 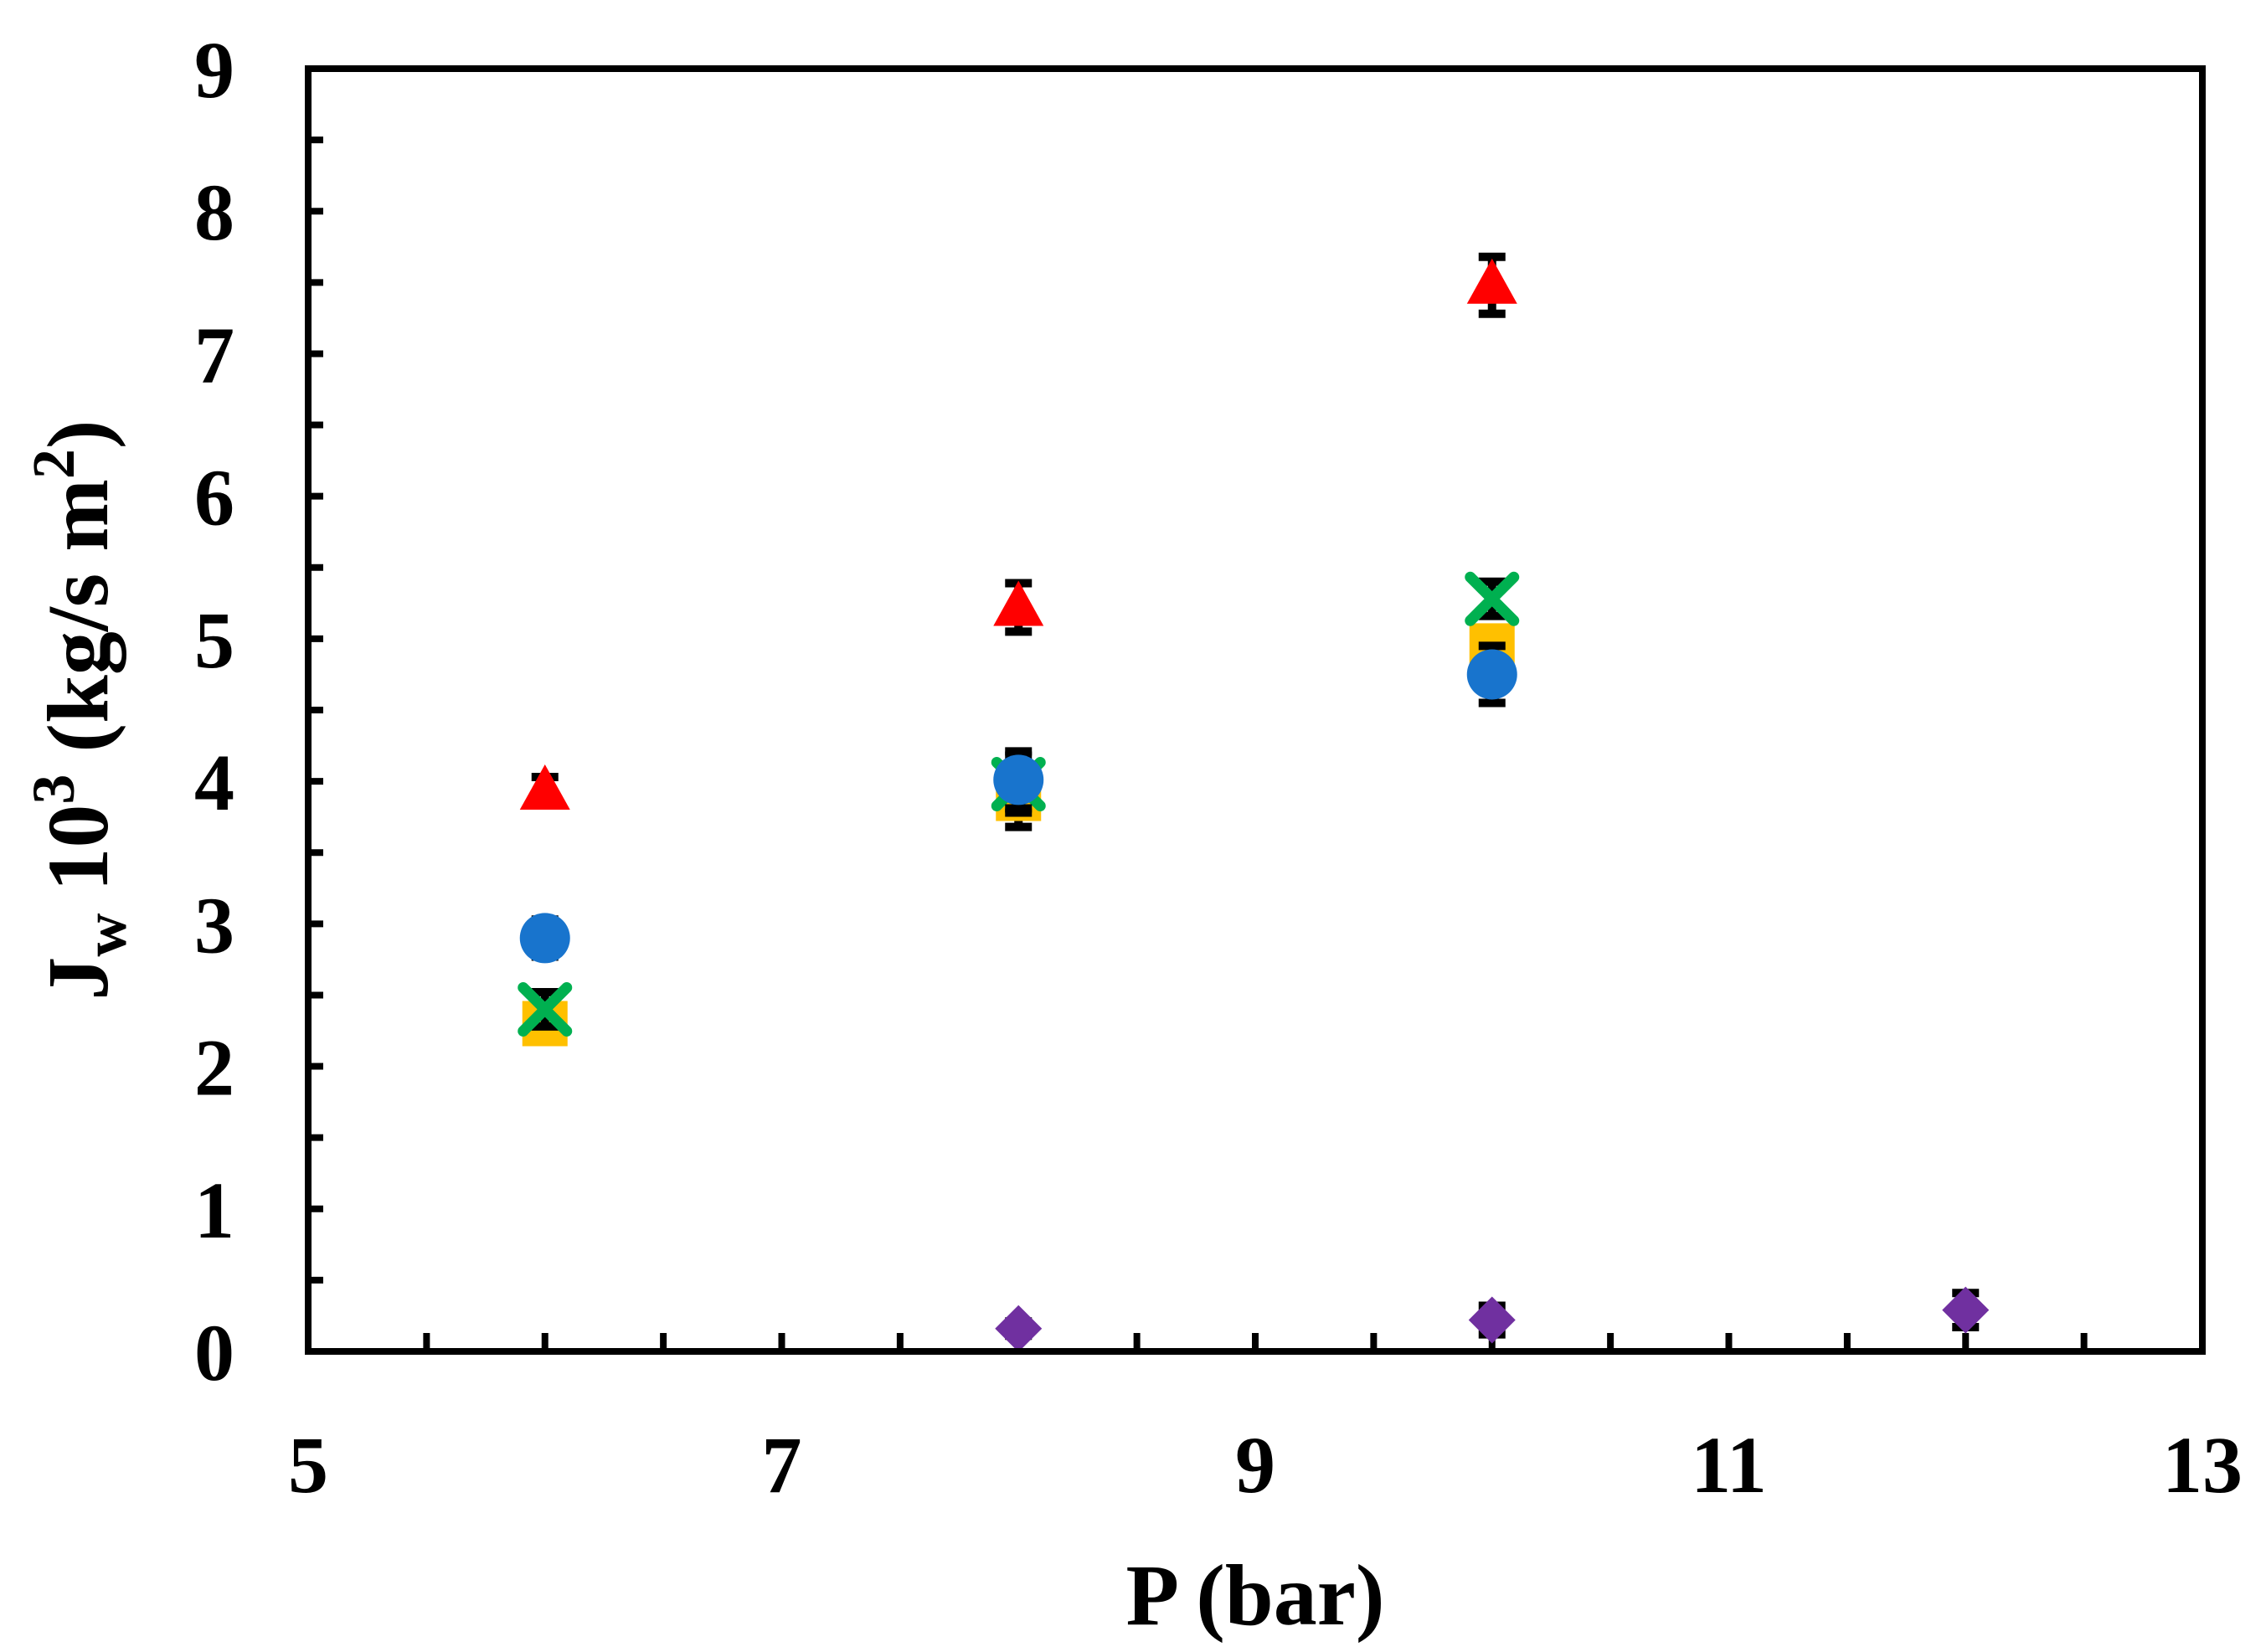 What do you see at coordinates (214, 640) in the screenshot?
I see `y-tick-label: 5` at bounding box center [214, 640].